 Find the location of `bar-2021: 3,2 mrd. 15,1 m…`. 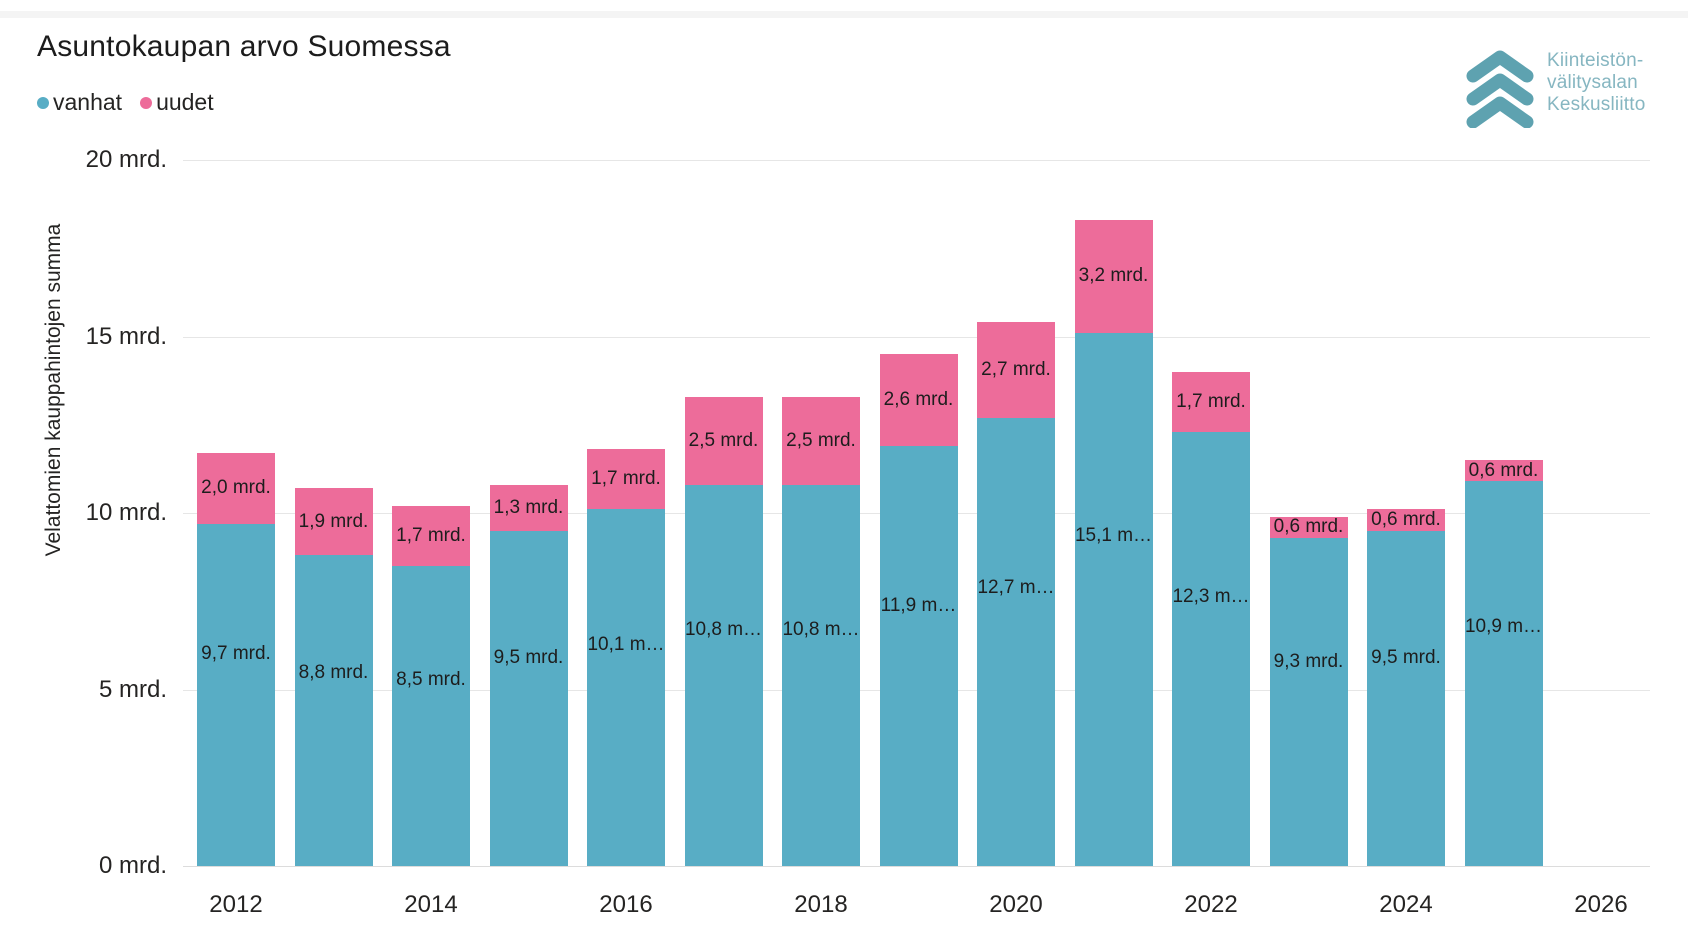

bar-2021: 3,2 mrd. 15,1 m… is located at coordinates (1113, 543).